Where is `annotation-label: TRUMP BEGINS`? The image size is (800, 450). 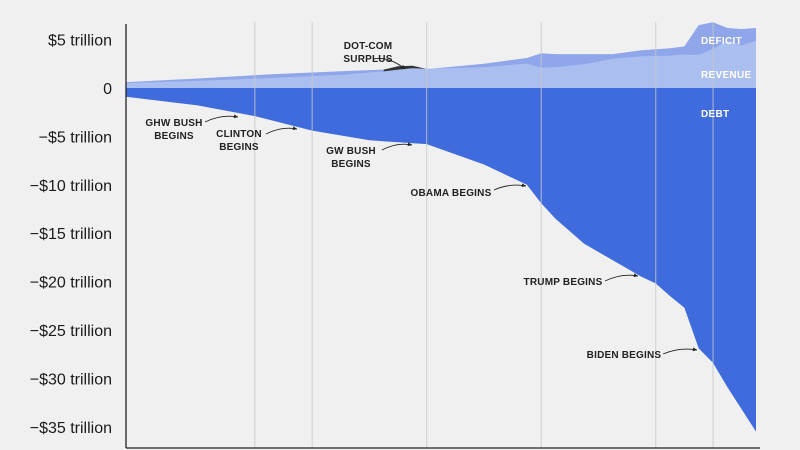
annotation-label: TRUMP BEGINS is located at coordinates (563, 282).